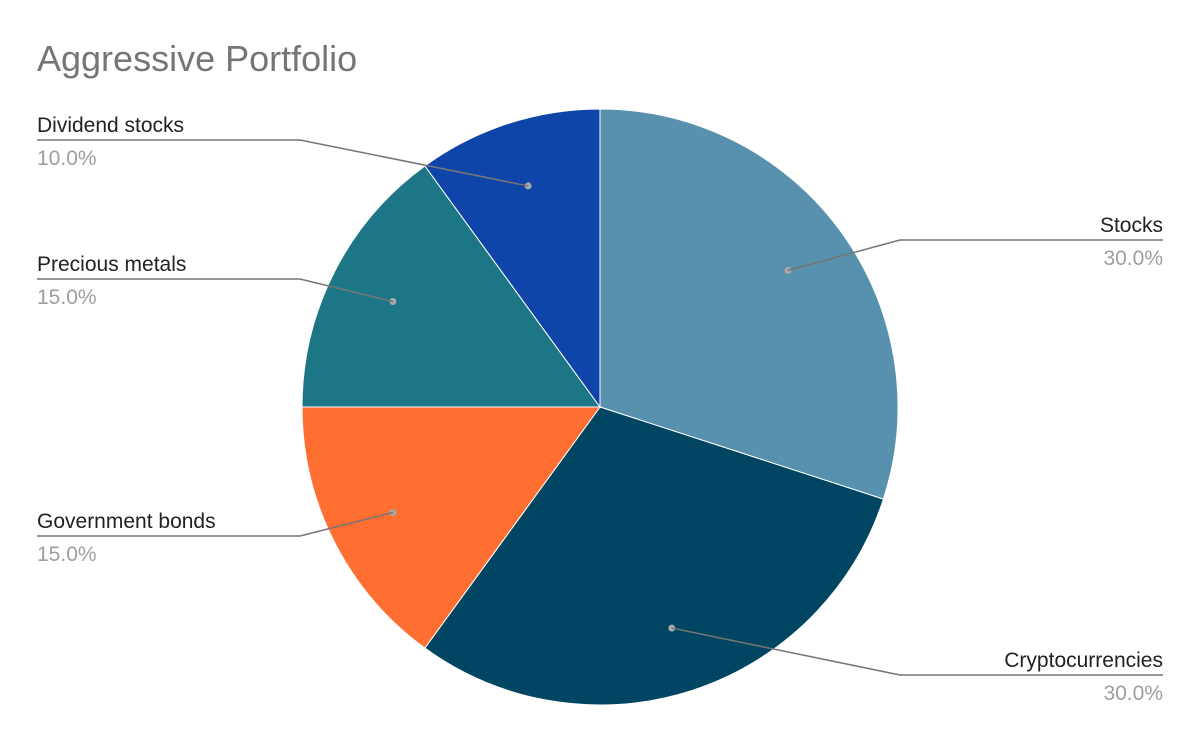 This screenshot has height=747, width=1200. What do you see at coordinates (1131, 225) in the screenshot?
I see `slice-label-stocks: Stocks` at bounding box center [1131, 225].